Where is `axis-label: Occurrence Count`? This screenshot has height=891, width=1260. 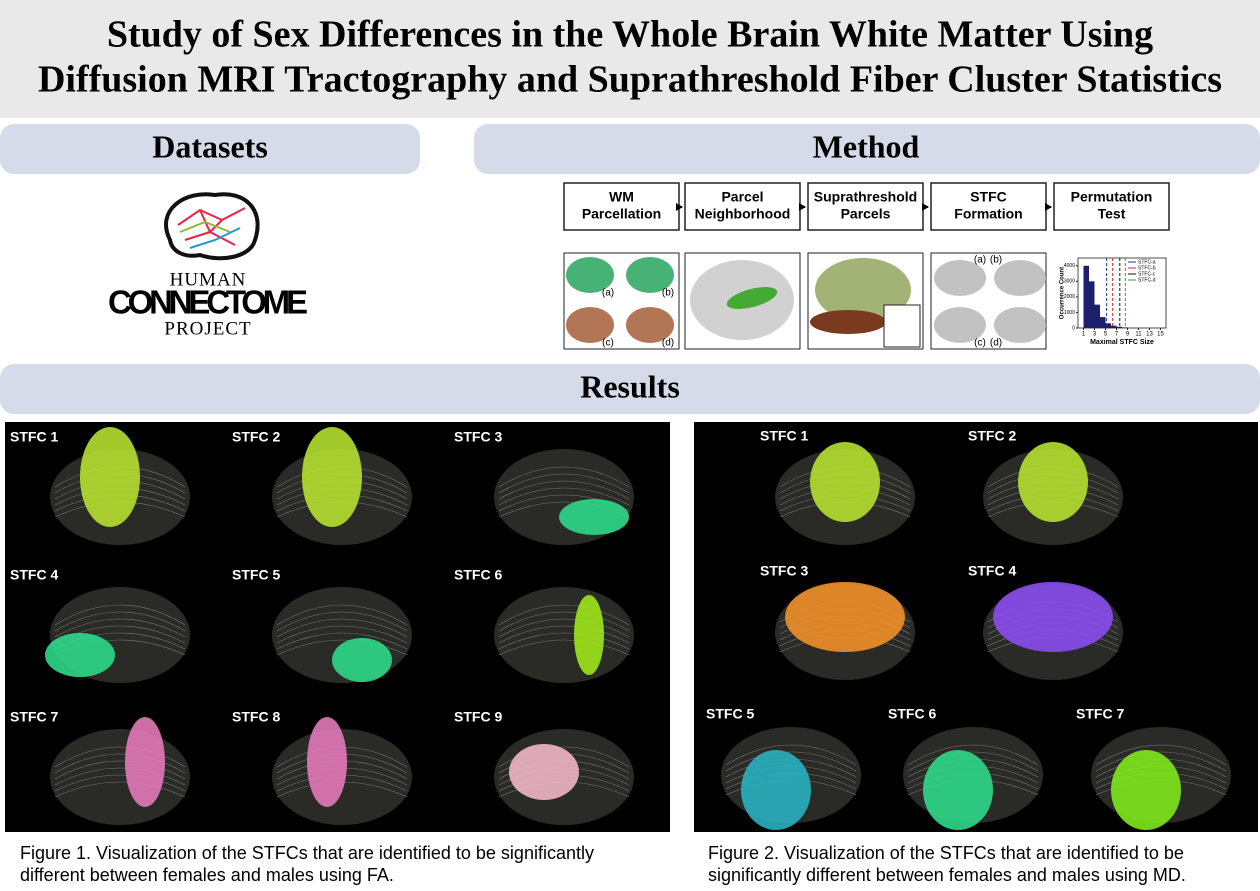
axis-label: Occurrence Count is located at coordinates (1063, 293).